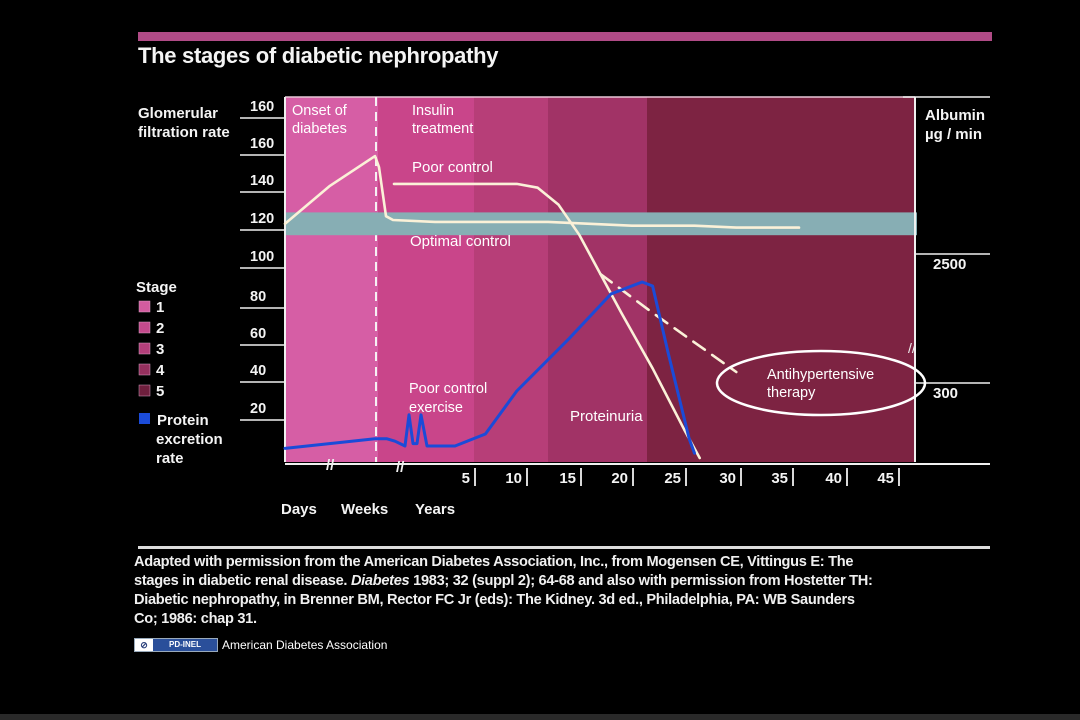  I want to click on license-holder: American Diabetes Association, so click(305, 644).